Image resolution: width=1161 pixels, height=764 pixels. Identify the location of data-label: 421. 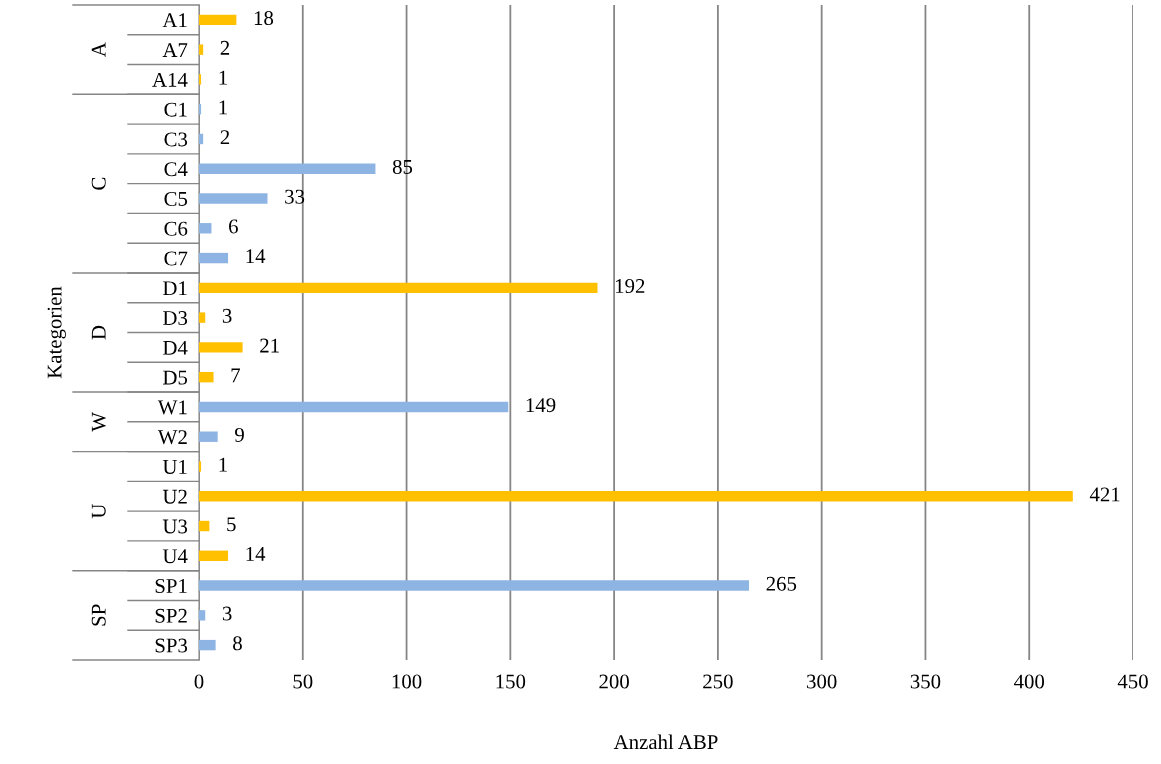
(1104, 494).